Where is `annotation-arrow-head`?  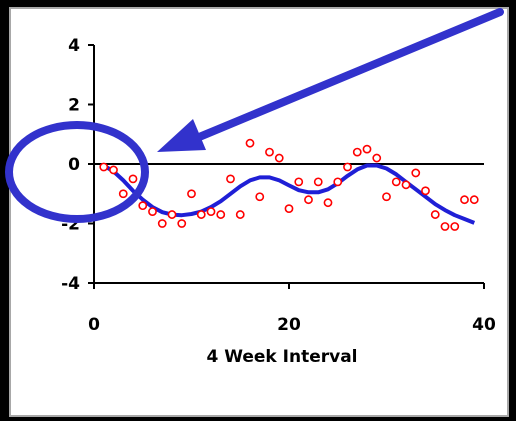
annotation-arrow-head is located at coordinates (181, 135).